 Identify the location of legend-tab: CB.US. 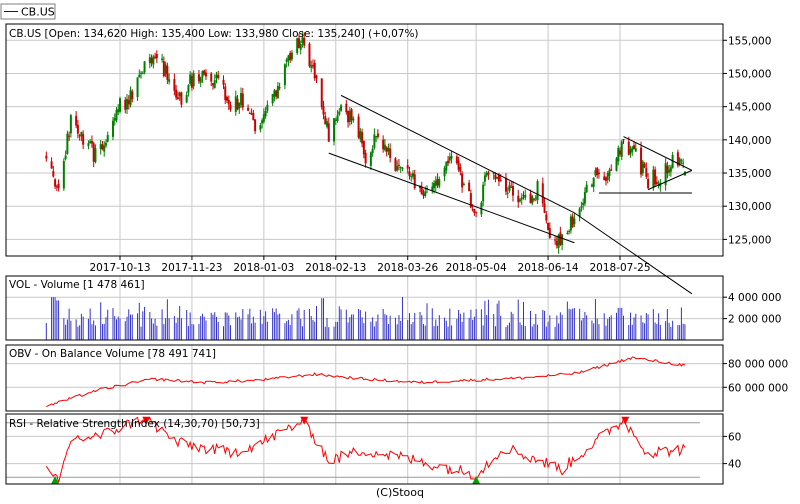
(28, 11).